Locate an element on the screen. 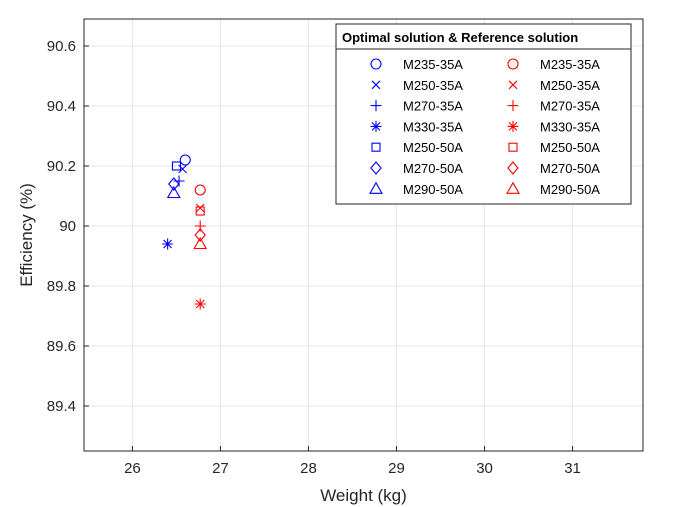 The image size is (676, 507). legend-marker-reference-triangle is located at coordinates (513, 187).